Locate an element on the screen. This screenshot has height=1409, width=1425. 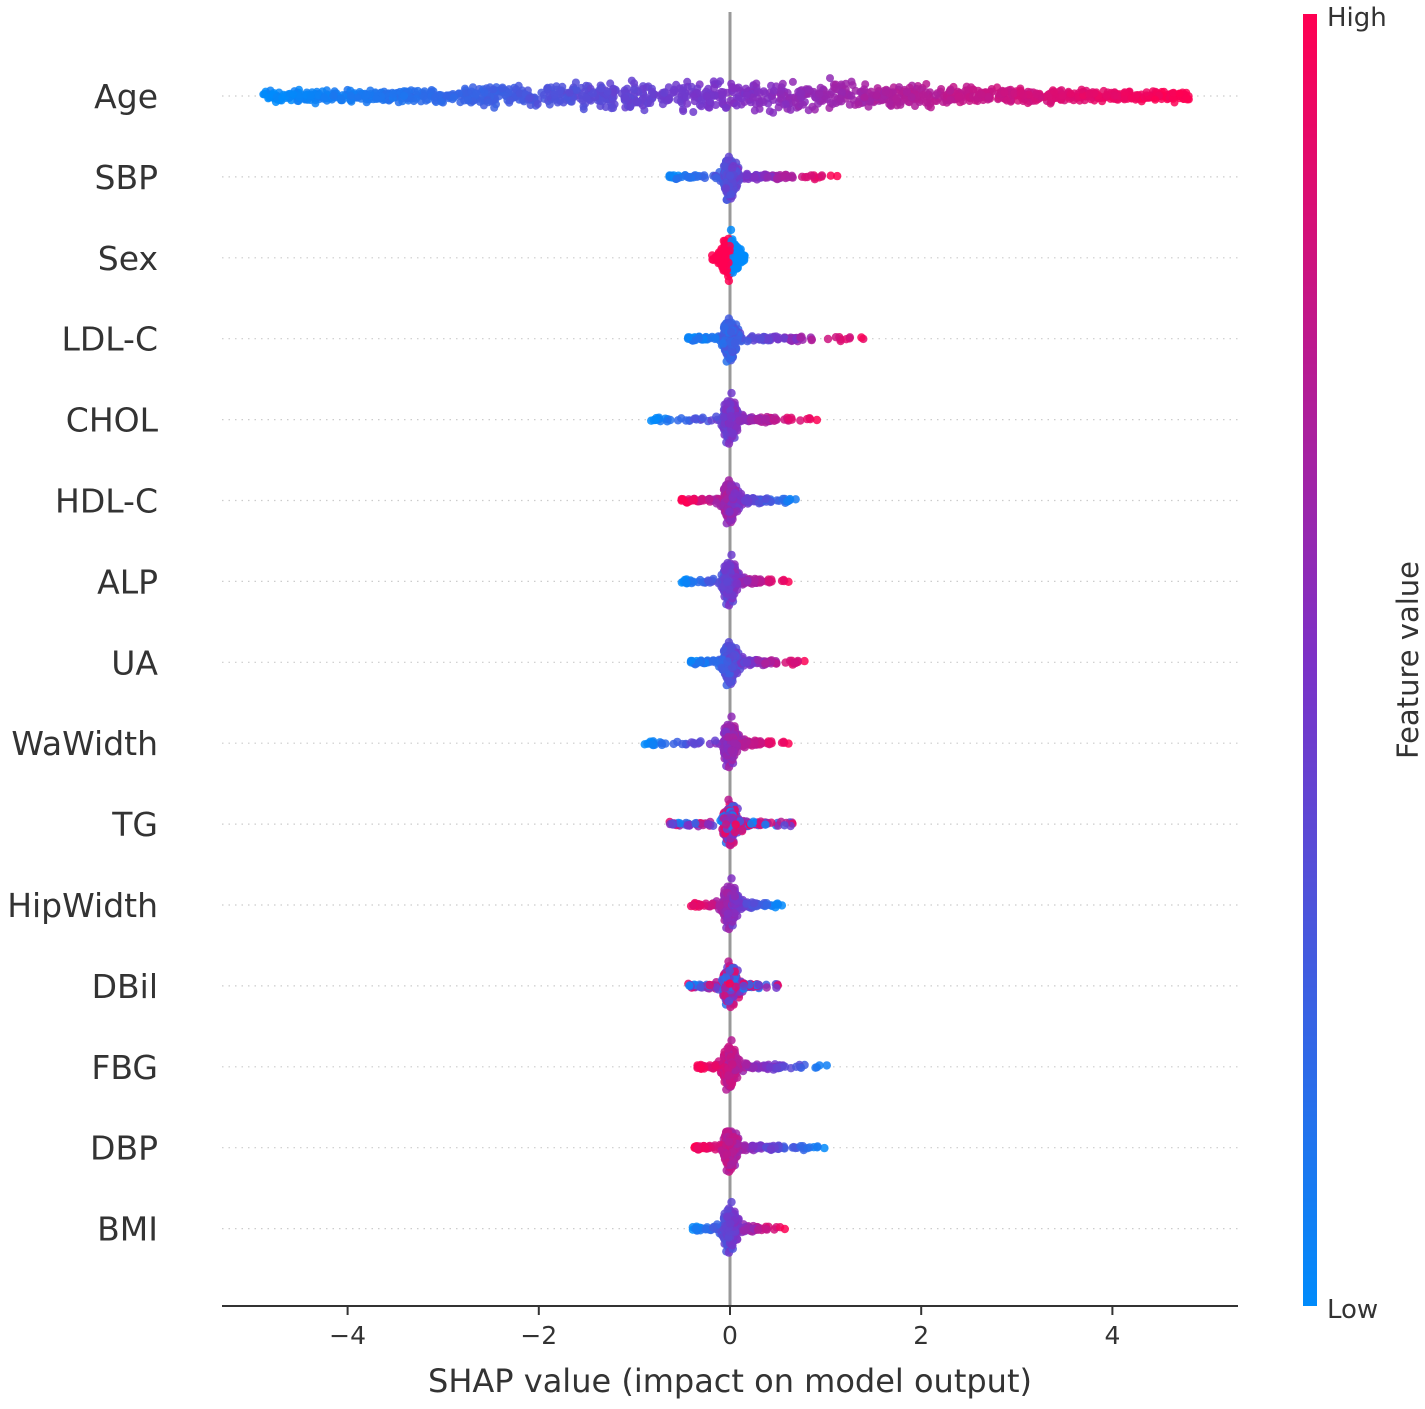
feature-points-sex is located at coordinates (728, 255).